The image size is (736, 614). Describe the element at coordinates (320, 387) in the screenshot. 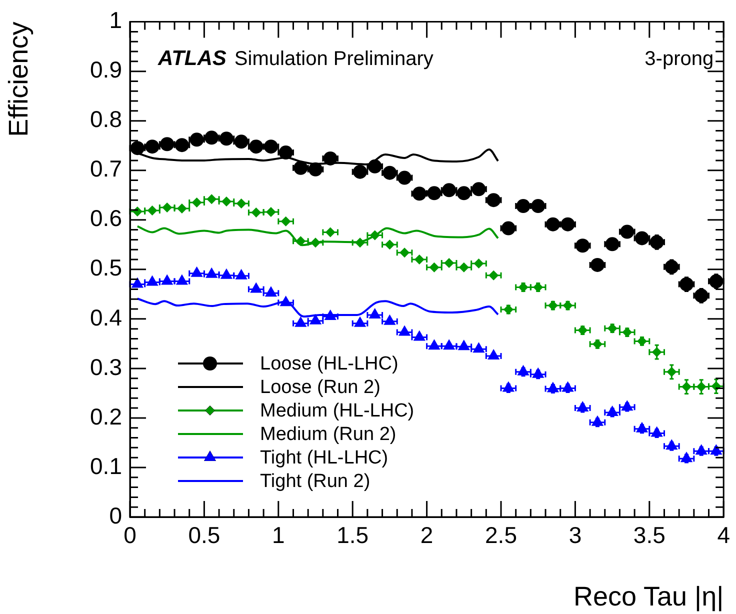

I see `legend-label: Loose (Run 2)` at that location.